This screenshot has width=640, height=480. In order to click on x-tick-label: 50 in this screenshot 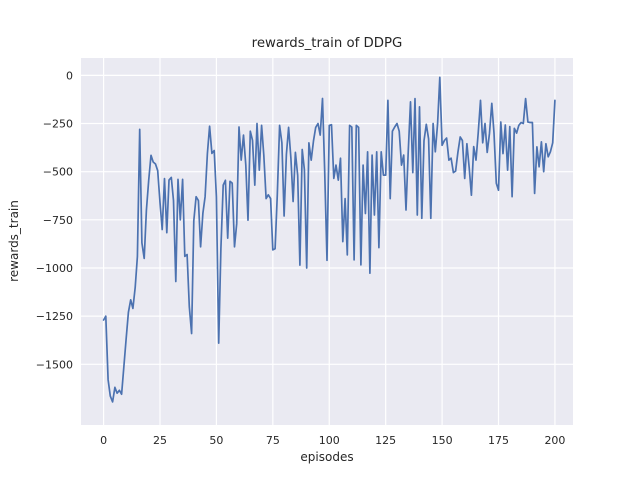, I will do `click(216, 440)`.